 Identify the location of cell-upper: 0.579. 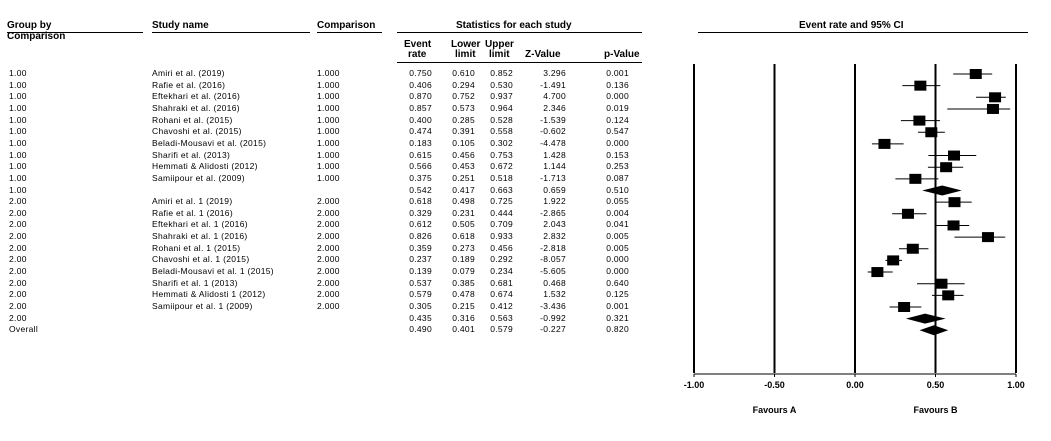
(501, 329).